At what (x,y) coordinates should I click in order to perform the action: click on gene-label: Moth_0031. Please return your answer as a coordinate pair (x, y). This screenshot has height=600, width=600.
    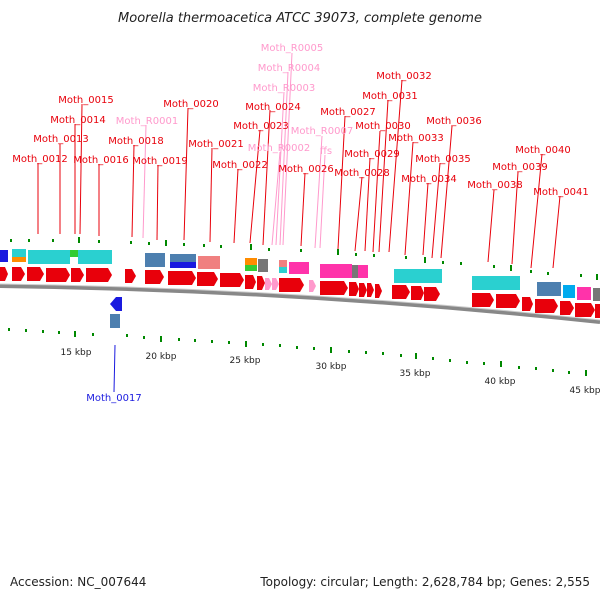
    Looking at the image, I should click on (389, 96).